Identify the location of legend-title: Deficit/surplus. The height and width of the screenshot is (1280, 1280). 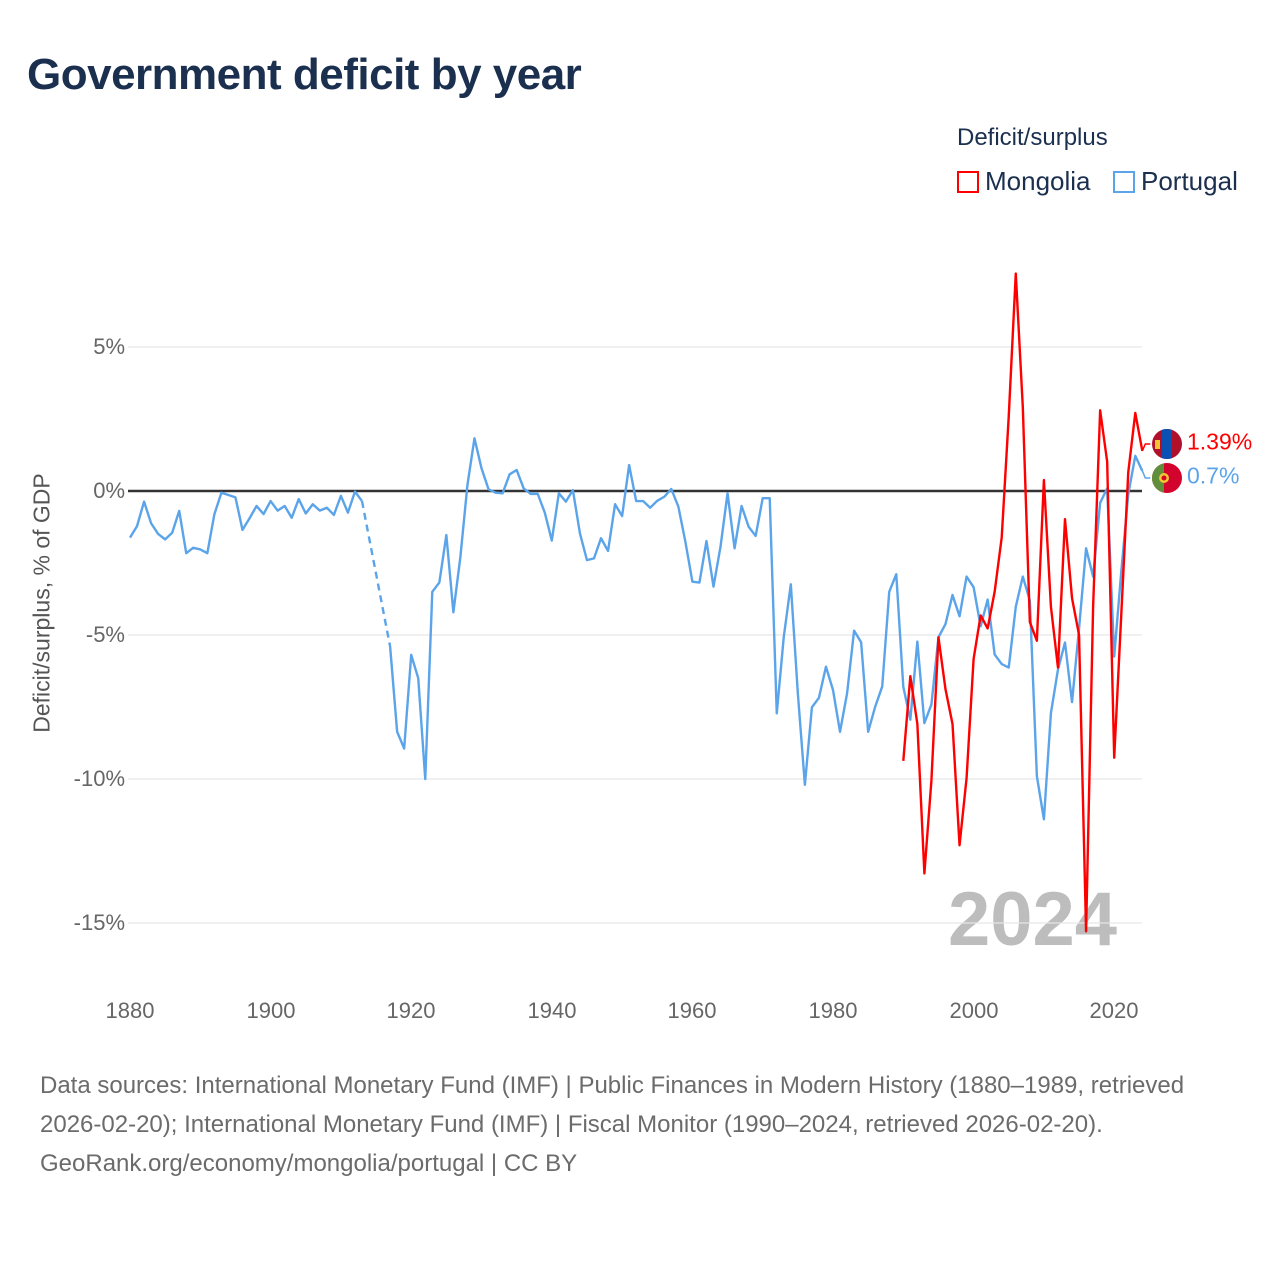
(1032, 137).